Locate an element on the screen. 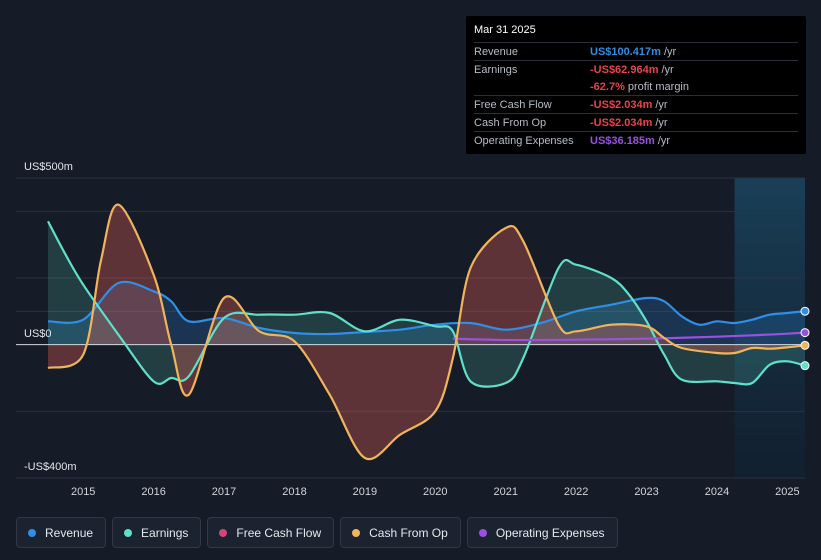 The image size is (821, 560). y-axis-bottom-label: -US$400m is located at coordinates (50, 467).